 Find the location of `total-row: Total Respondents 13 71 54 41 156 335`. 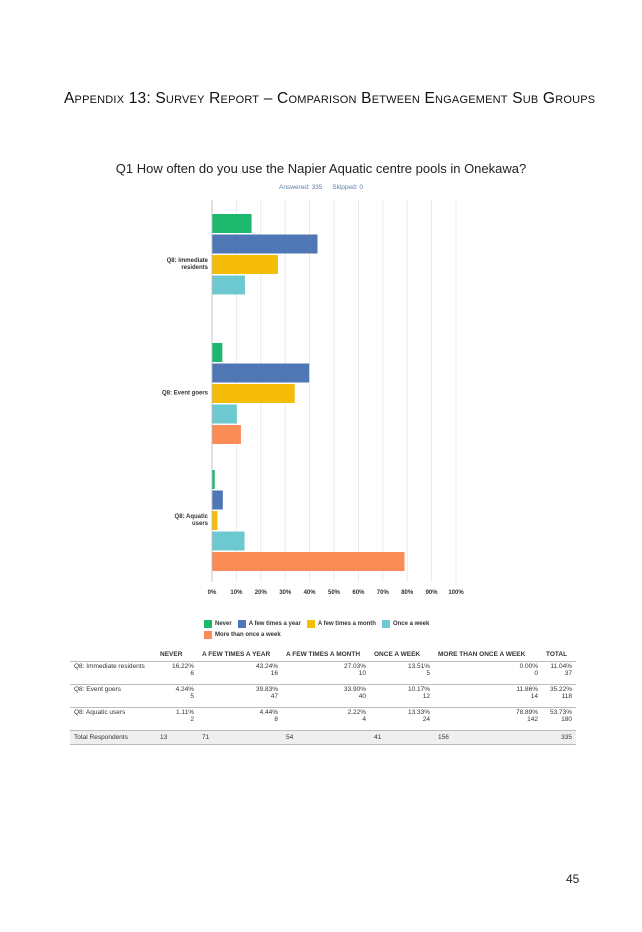

total-row: Total Respondents 13 71 54 41 156 335 is located at coordinates (323, 737).